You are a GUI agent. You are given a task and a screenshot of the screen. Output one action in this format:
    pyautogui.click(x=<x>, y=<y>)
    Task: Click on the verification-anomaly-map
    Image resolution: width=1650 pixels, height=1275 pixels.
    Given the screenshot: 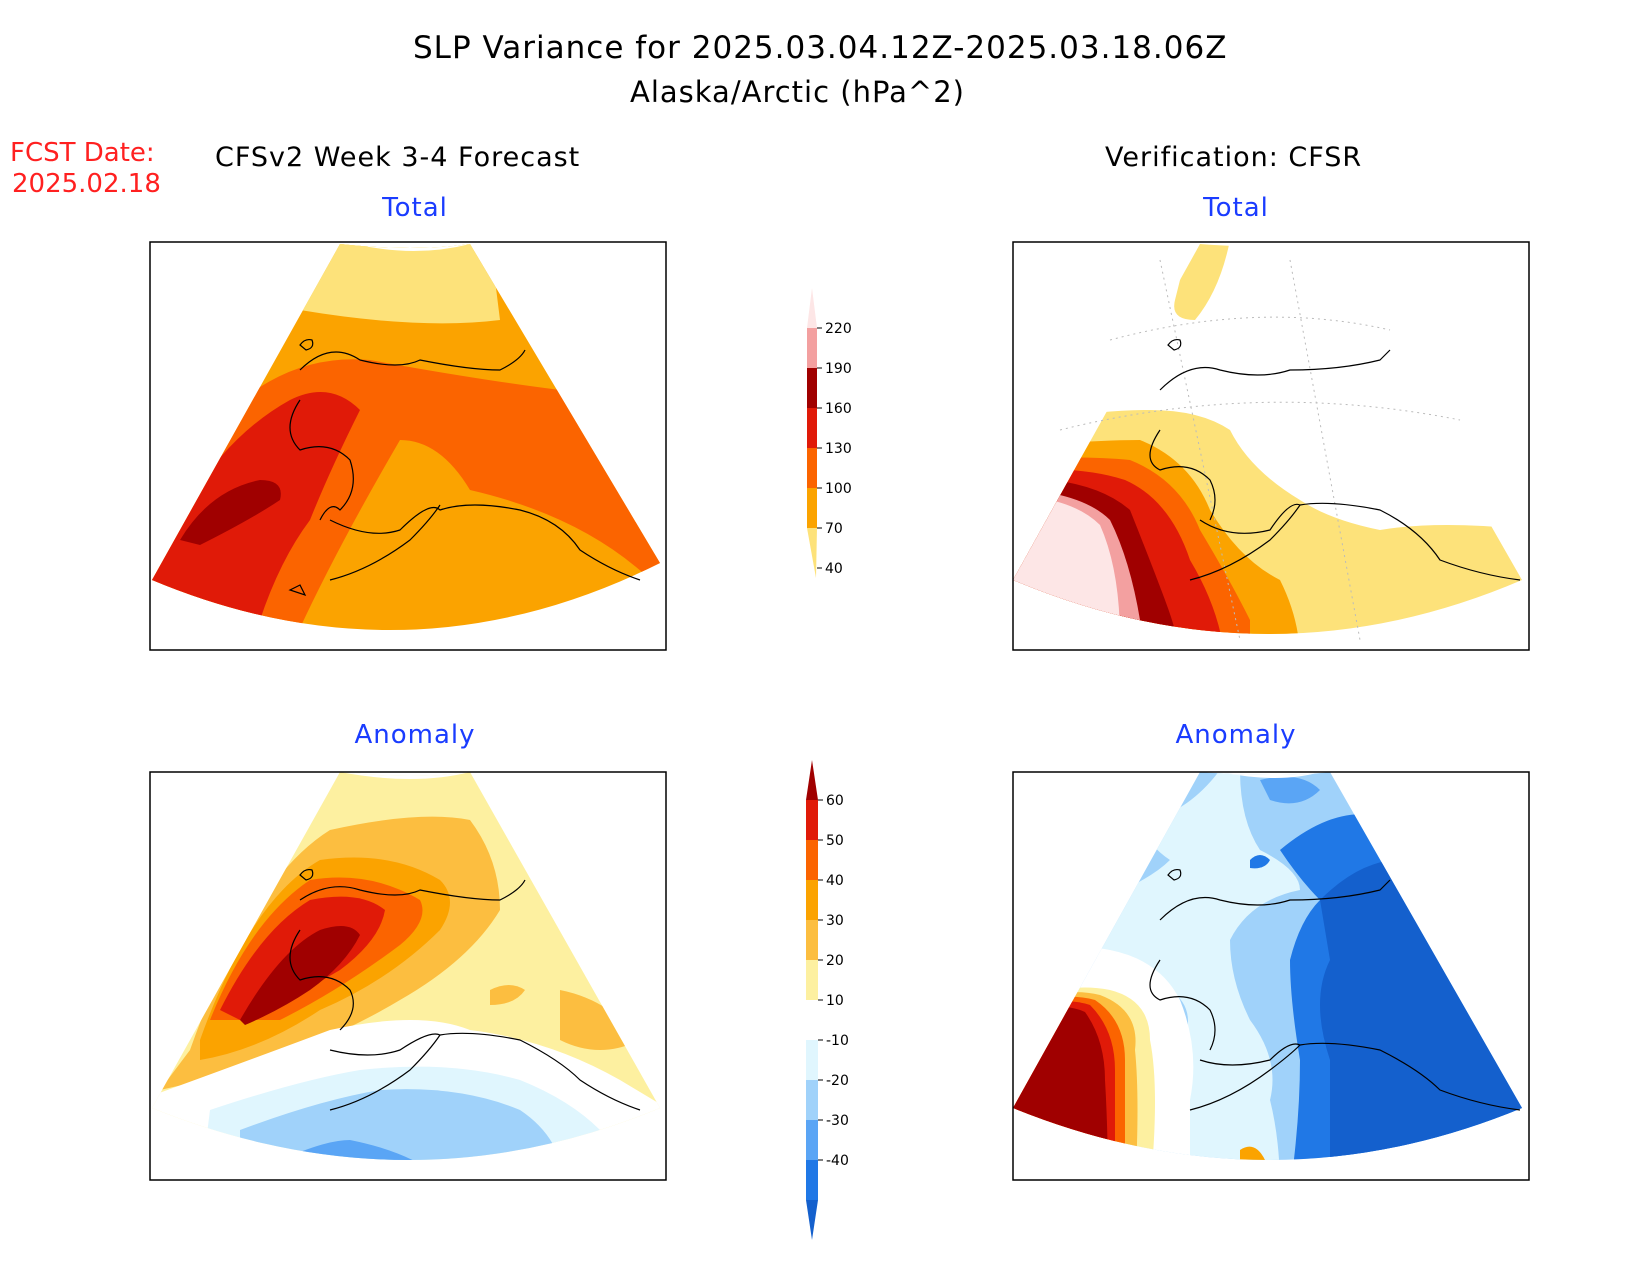 What is the action you would take?
    pyautogui.click(x=1271, y=976)
    